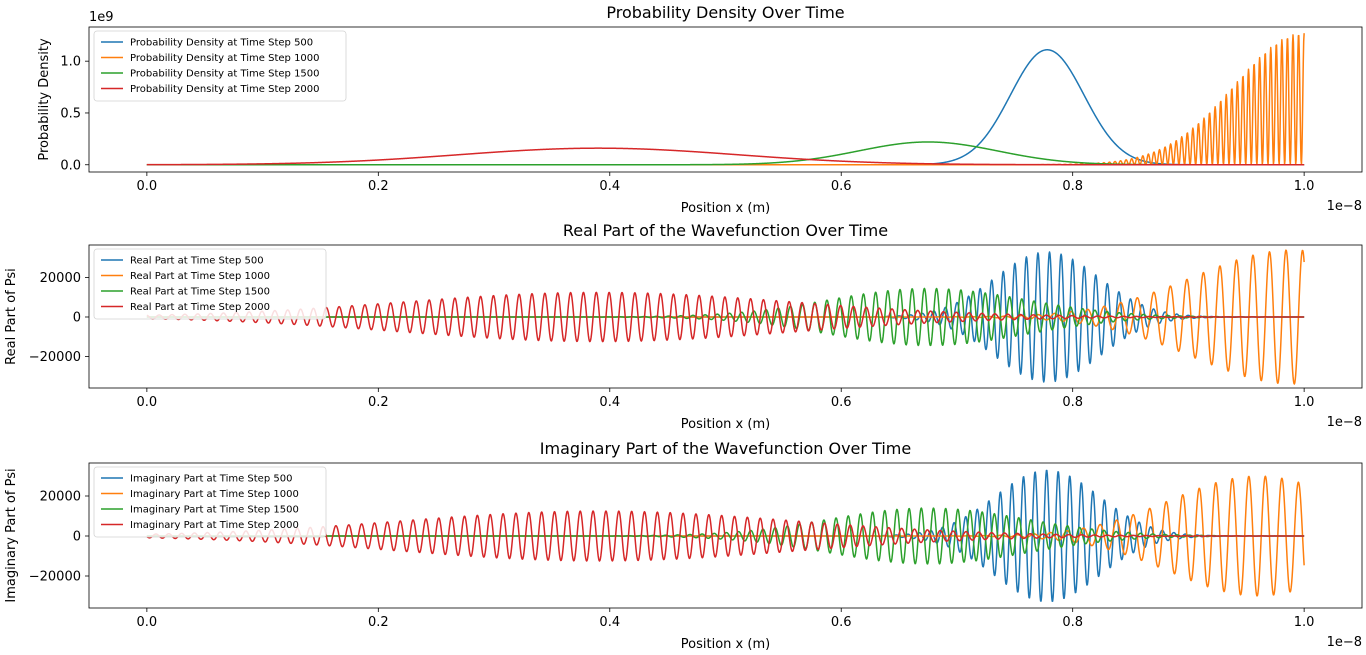 The height and width of the screenshot is (655, 1366). I want to click on legend-entry: Imaginary Part at Time Step 1500, so click(214, 510).